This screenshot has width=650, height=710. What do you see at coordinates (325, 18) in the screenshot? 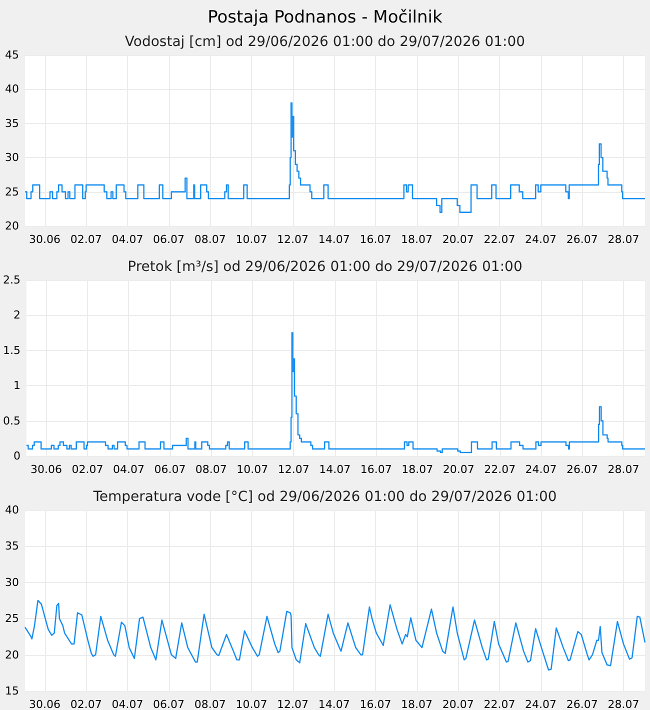
I see `chart-title: Postaja Podnanos - Močilnik` at bounding box center [325, 18].